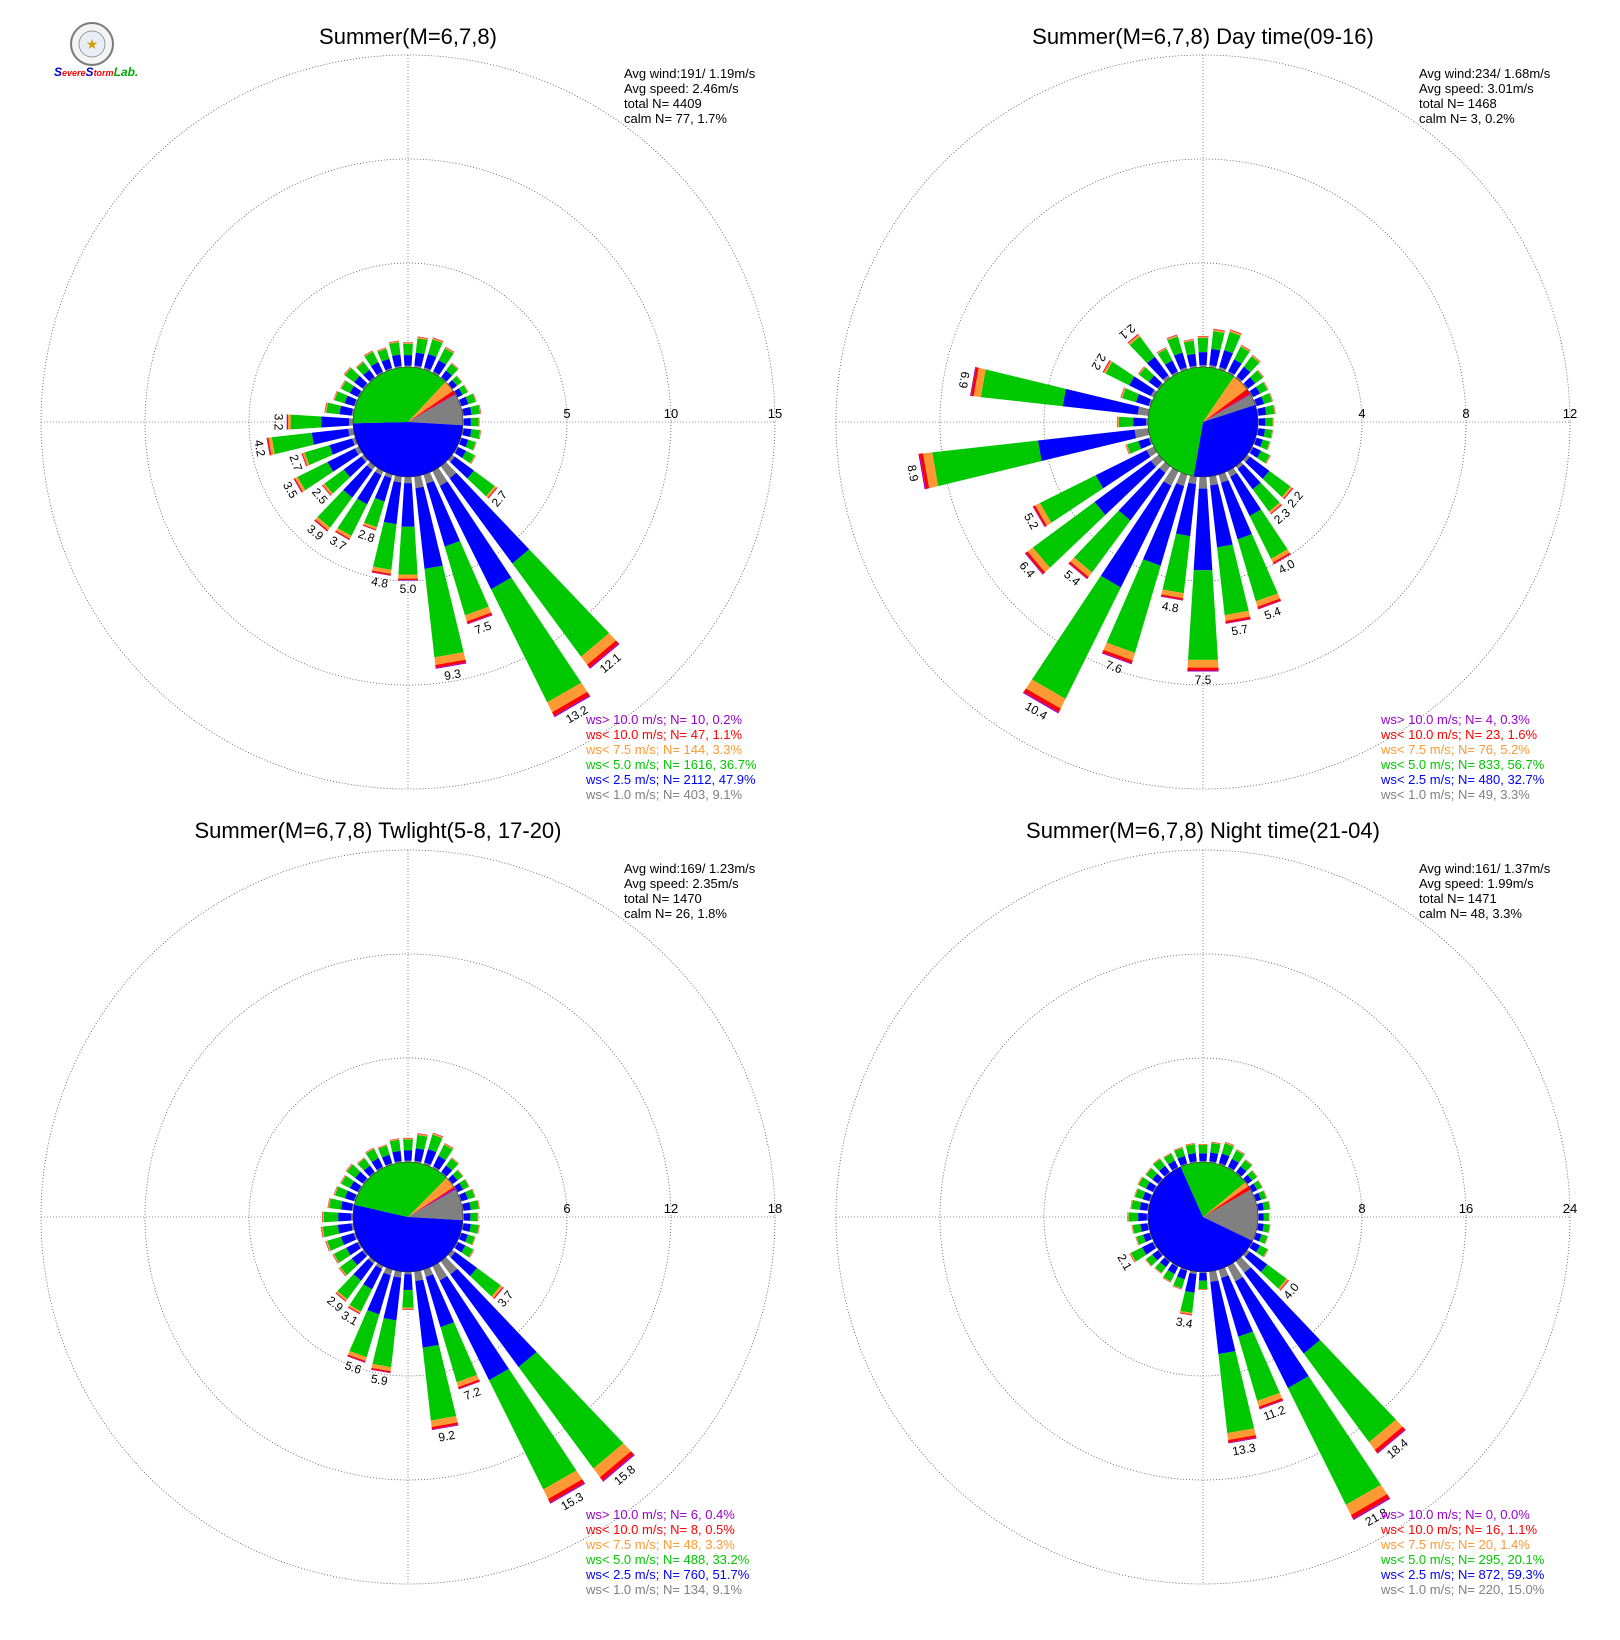 This screenshot has height=1640, width=1620. Describe the element at coordinates (435, 1205) in the screenshot. I see `pie-slice` at that location.